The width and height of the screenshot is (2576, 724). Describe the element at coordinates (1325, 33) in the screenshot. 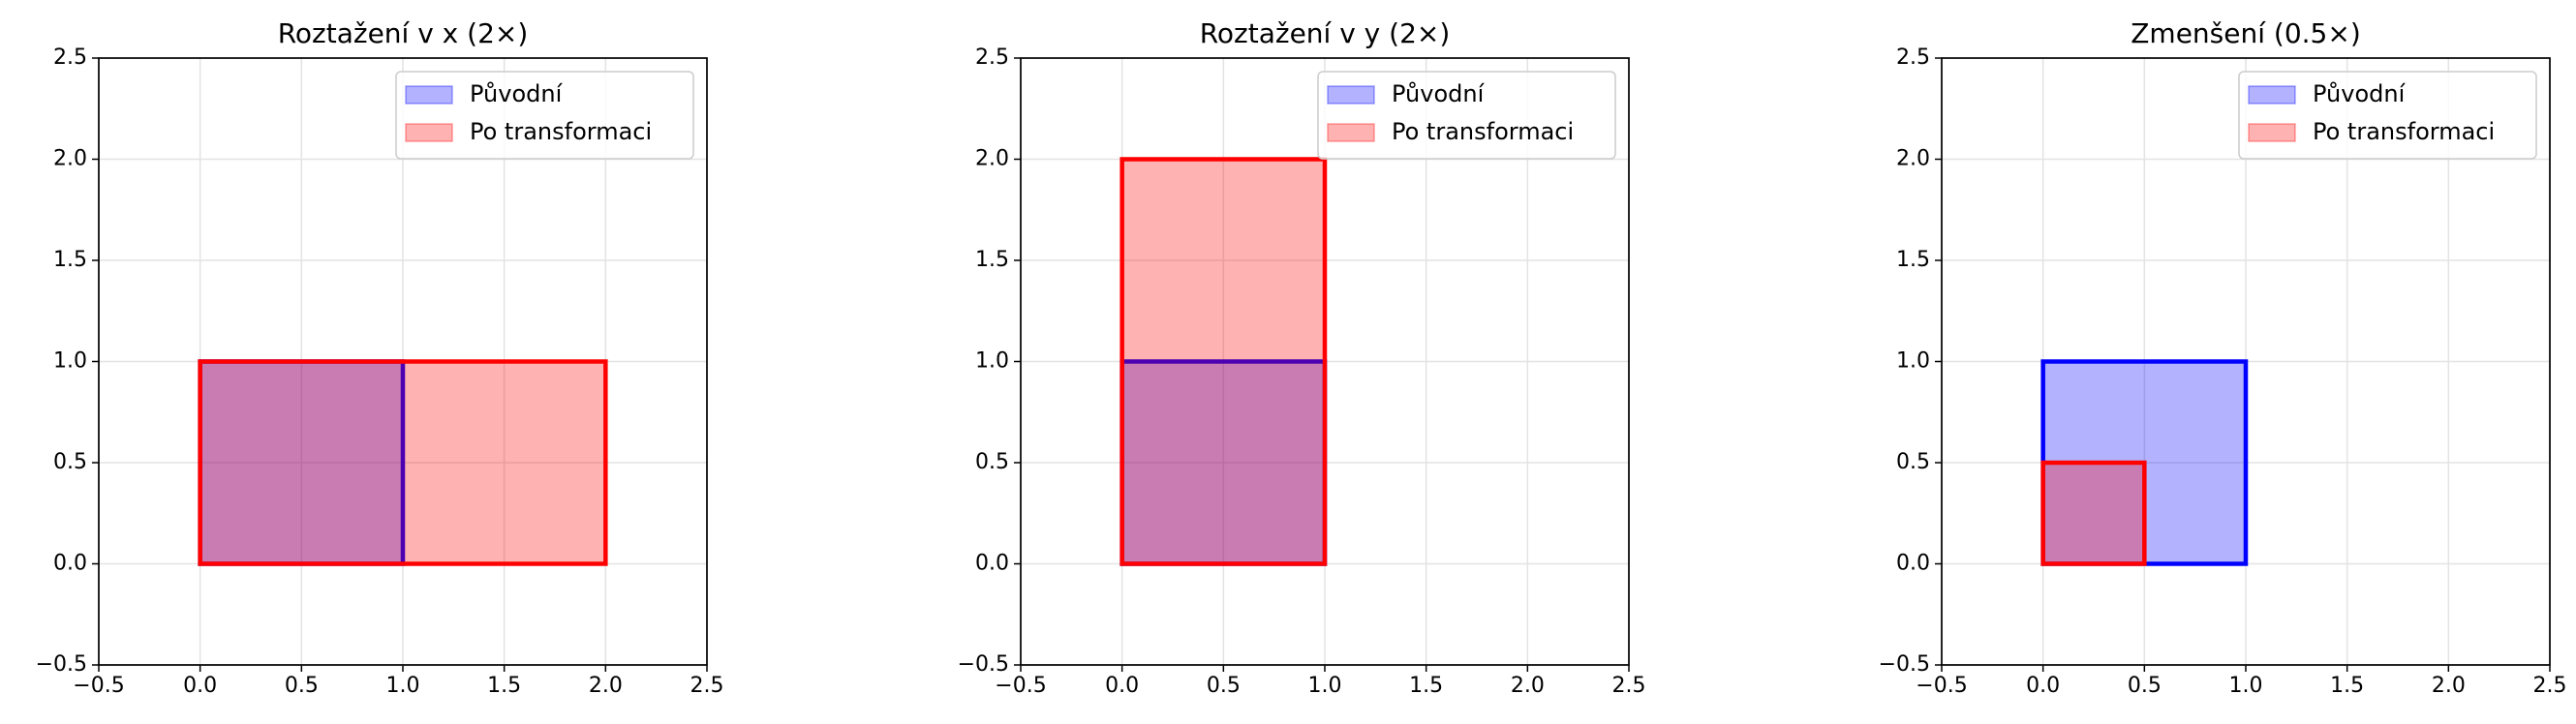

I see `chart-title: Roztažení v y (2×)` at that location.